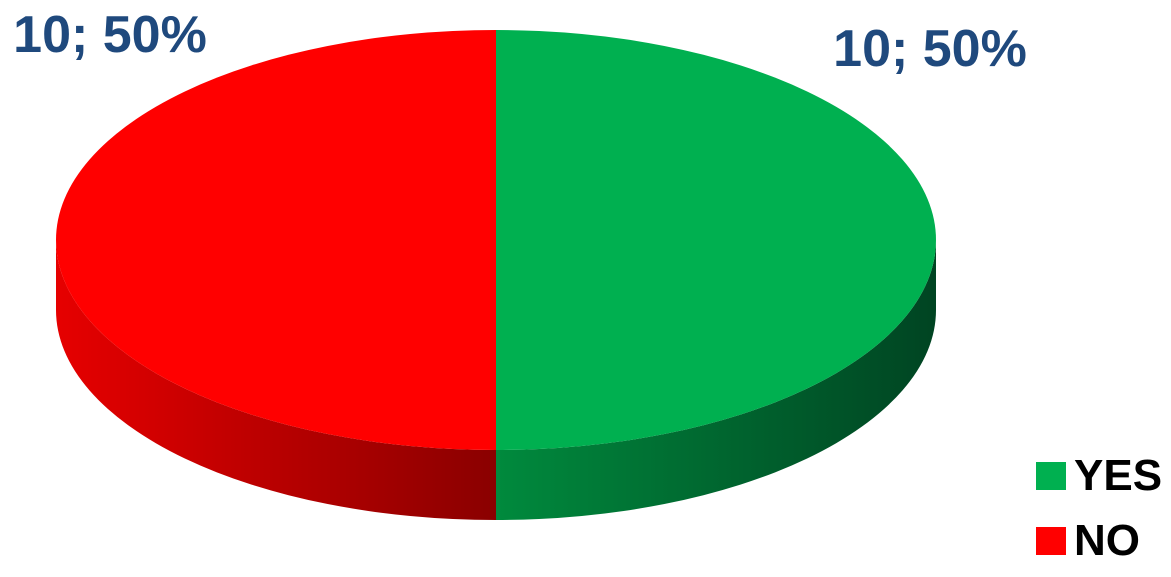 Image resolution: width=1171 pixels, height=577 pixels. I want to click on legend-item-yes: YES, so click(1099, 475).